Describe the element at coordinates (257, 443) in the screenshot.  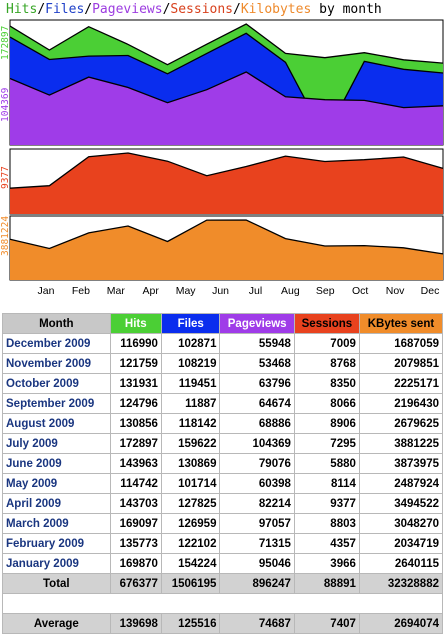
I see `cell-pageviews: 104369` at that location.